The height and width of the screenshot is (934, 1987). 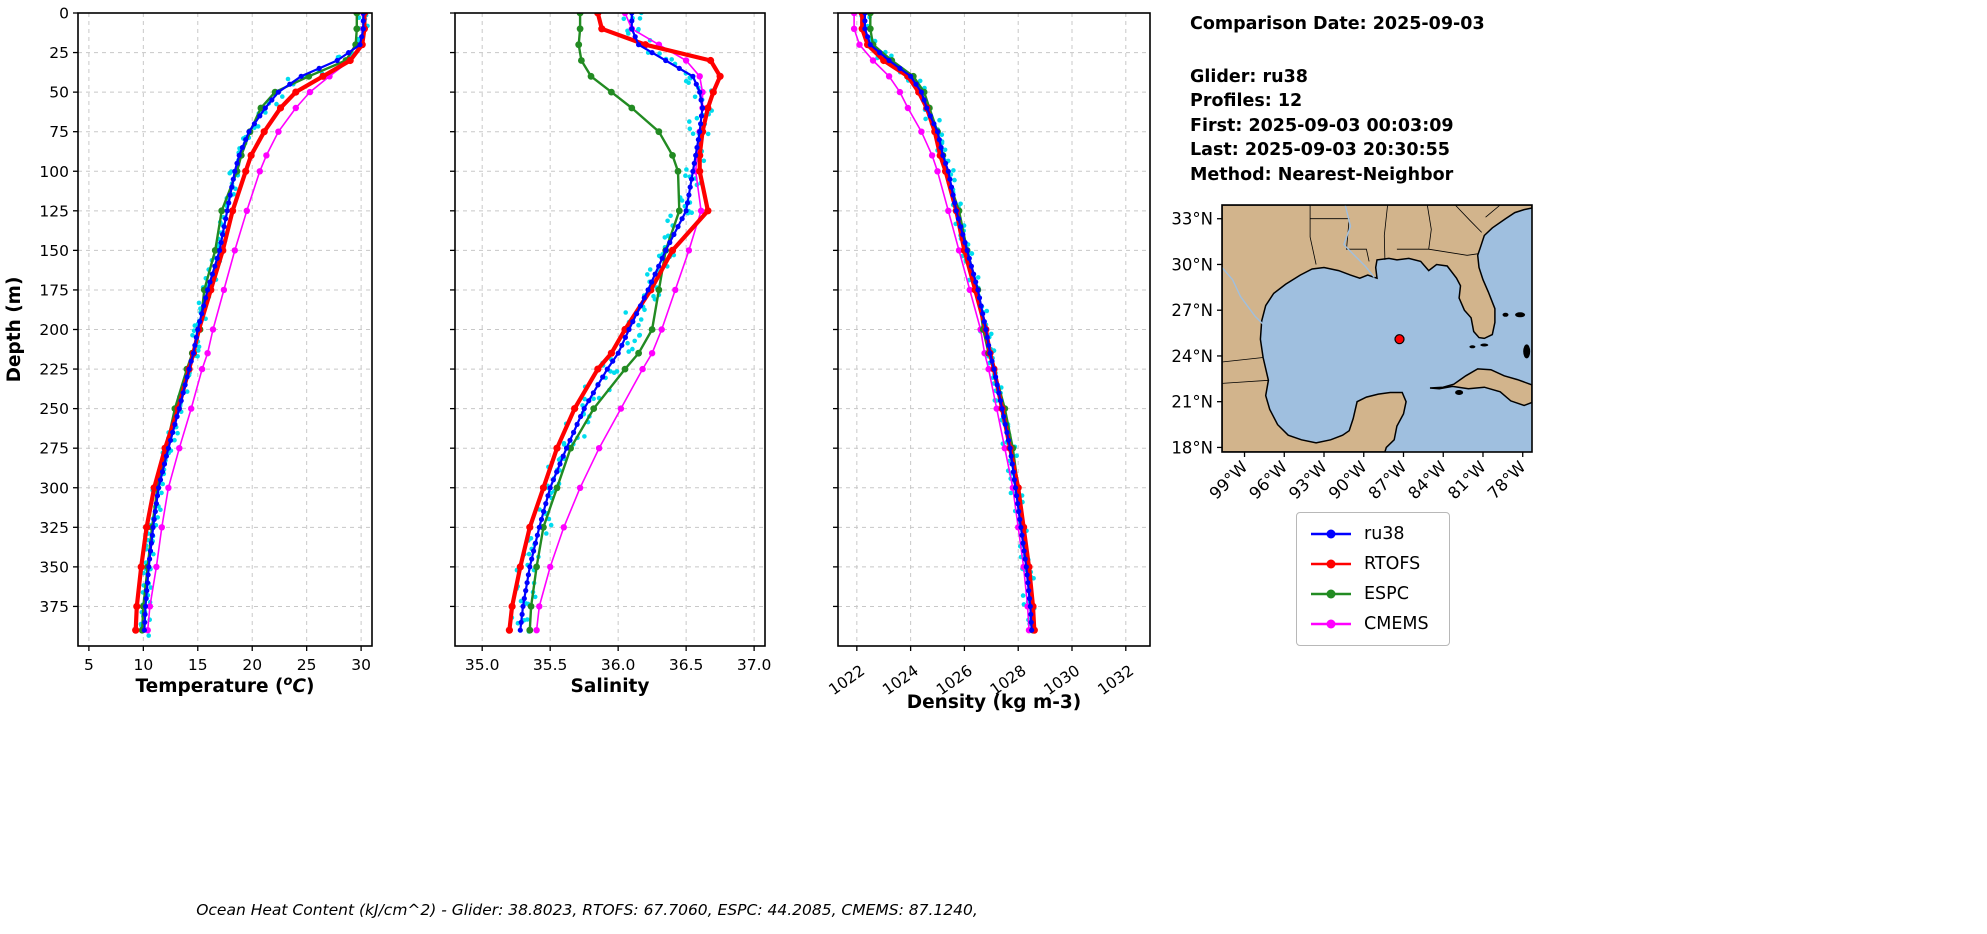 I want to click on map-frame, so click(x=1377, y=328).